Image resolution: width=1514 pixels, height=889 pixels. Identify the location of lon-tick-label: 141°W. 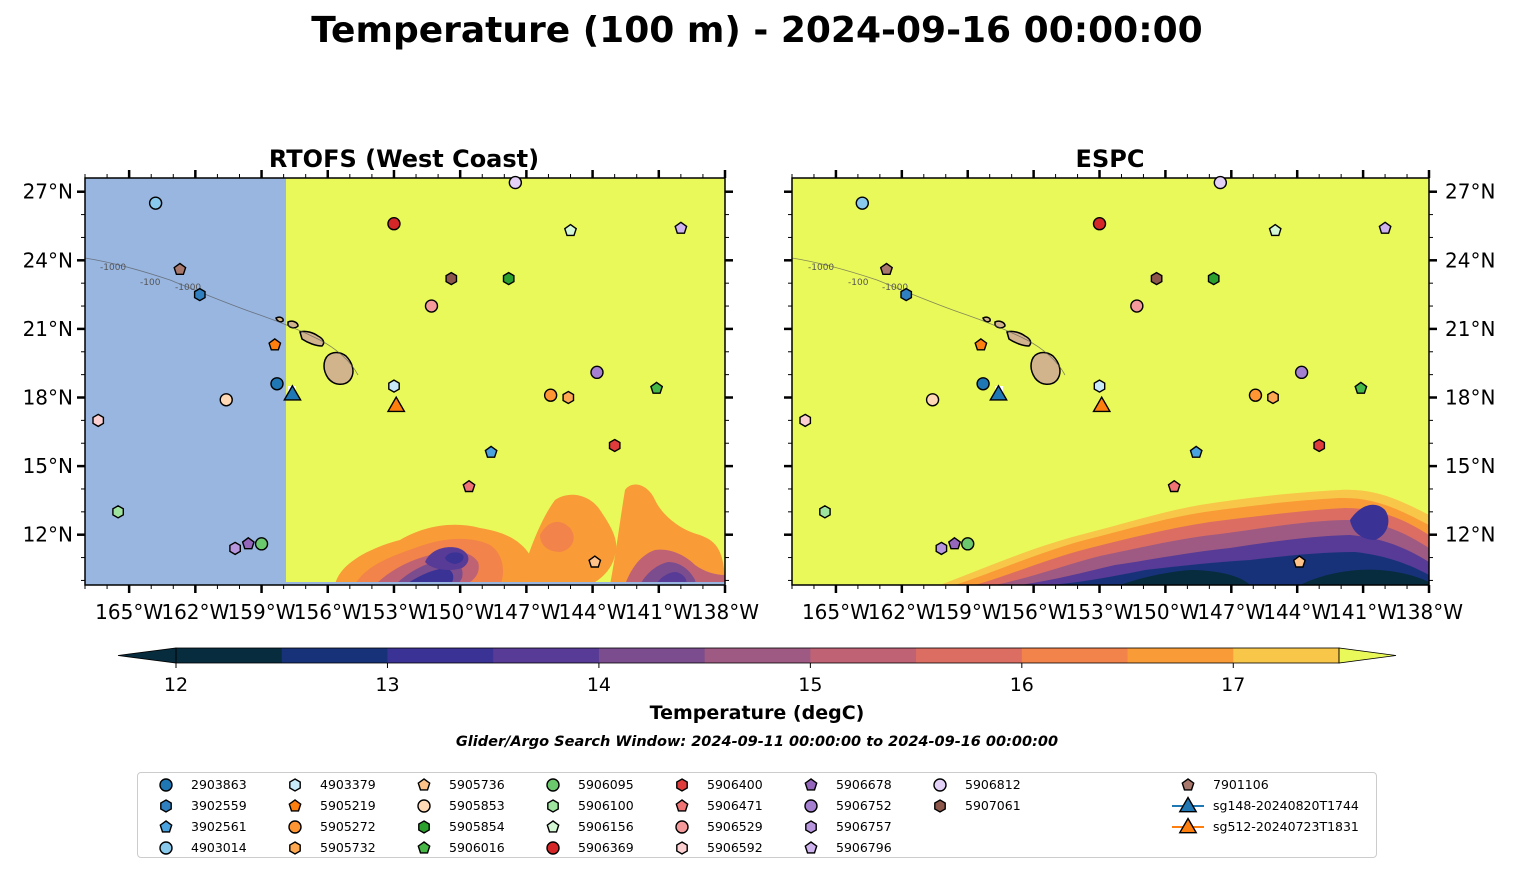
(659, 612).